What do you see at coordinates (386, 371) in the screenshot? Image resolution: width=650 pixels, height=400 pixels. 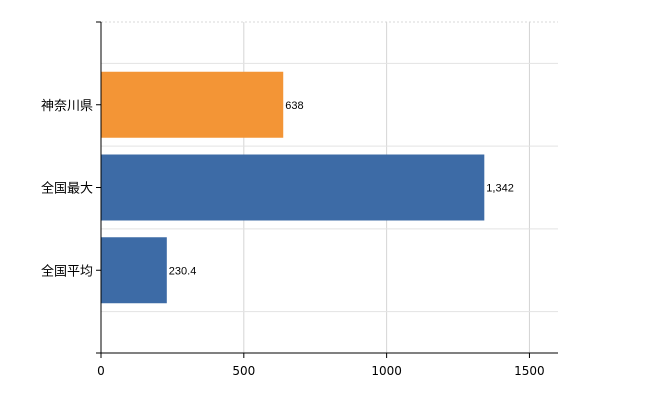 I see `x-tick-label: 1000` at bounding box center [386, 371].